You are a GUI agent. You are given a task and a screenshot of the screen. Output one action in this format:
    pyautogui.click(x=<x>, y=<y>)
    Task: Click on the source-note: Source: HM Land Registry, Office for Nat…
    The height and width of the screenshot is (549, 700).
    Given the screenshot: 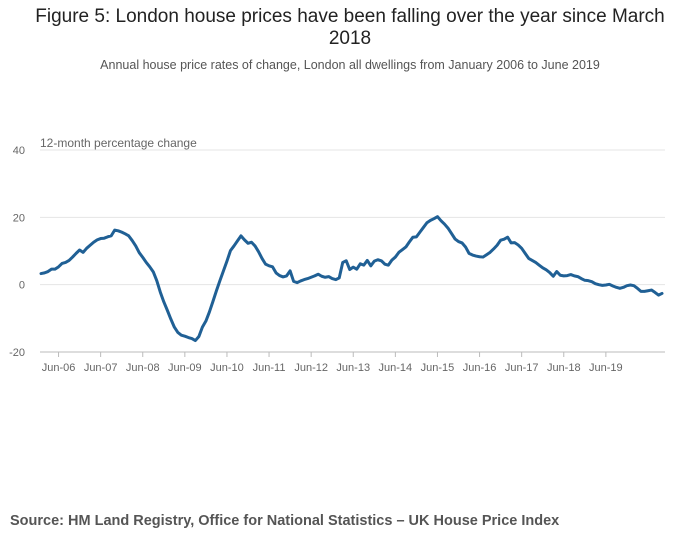 What is the action you would take?
    pyautogui.click(x=285, y=521)
    